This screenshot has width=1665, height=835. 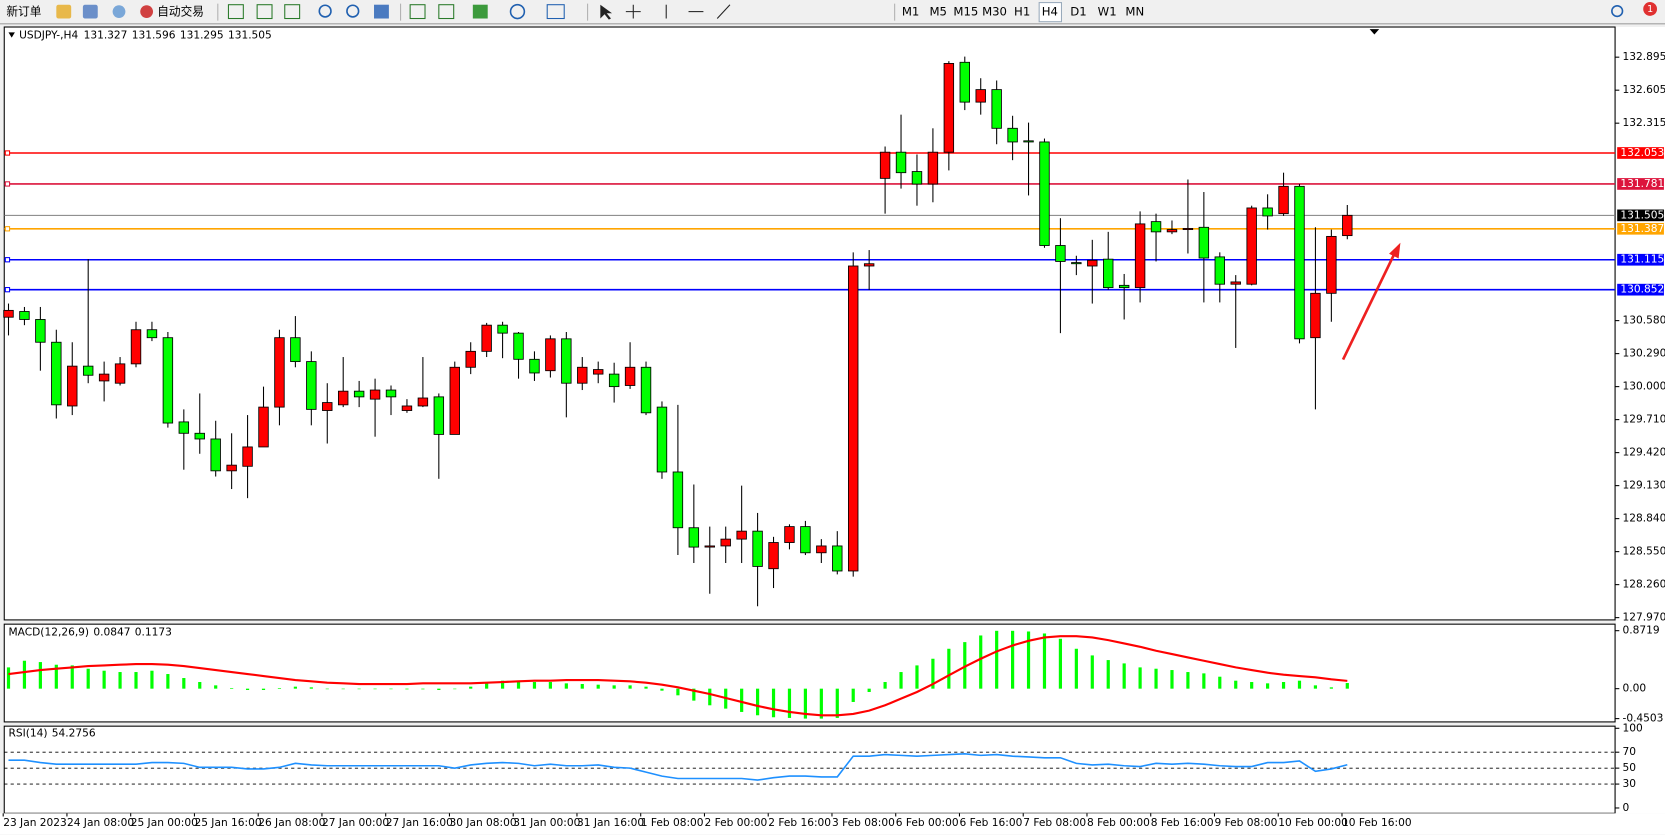 I want to click on rsi-line, so click(x=678, y=766).